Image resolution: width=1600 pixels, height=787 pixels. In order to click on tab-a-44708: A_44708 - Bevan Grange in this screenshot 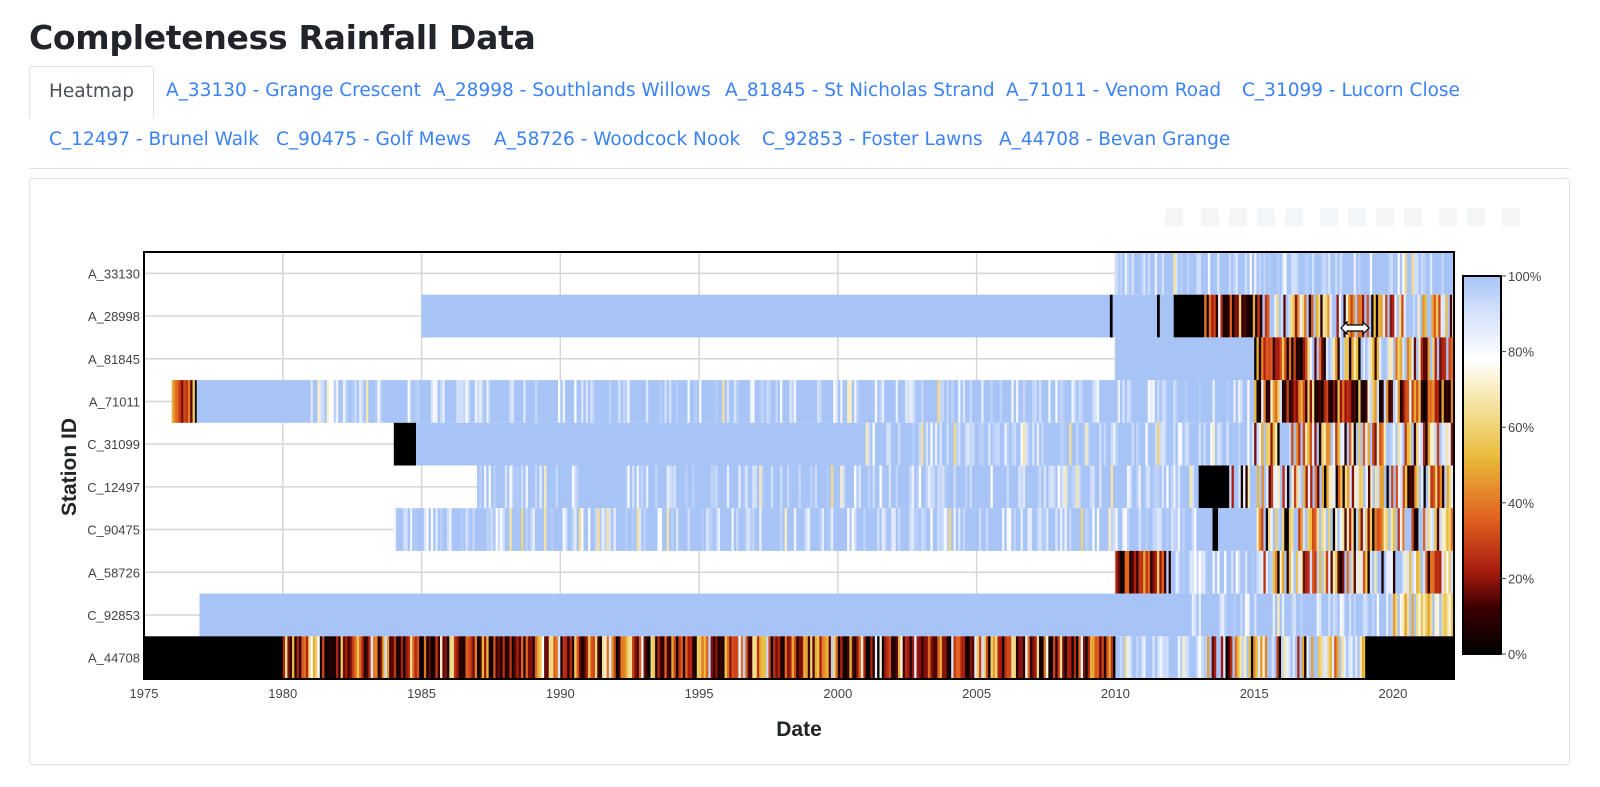, I will do `click(1115, 139)`.